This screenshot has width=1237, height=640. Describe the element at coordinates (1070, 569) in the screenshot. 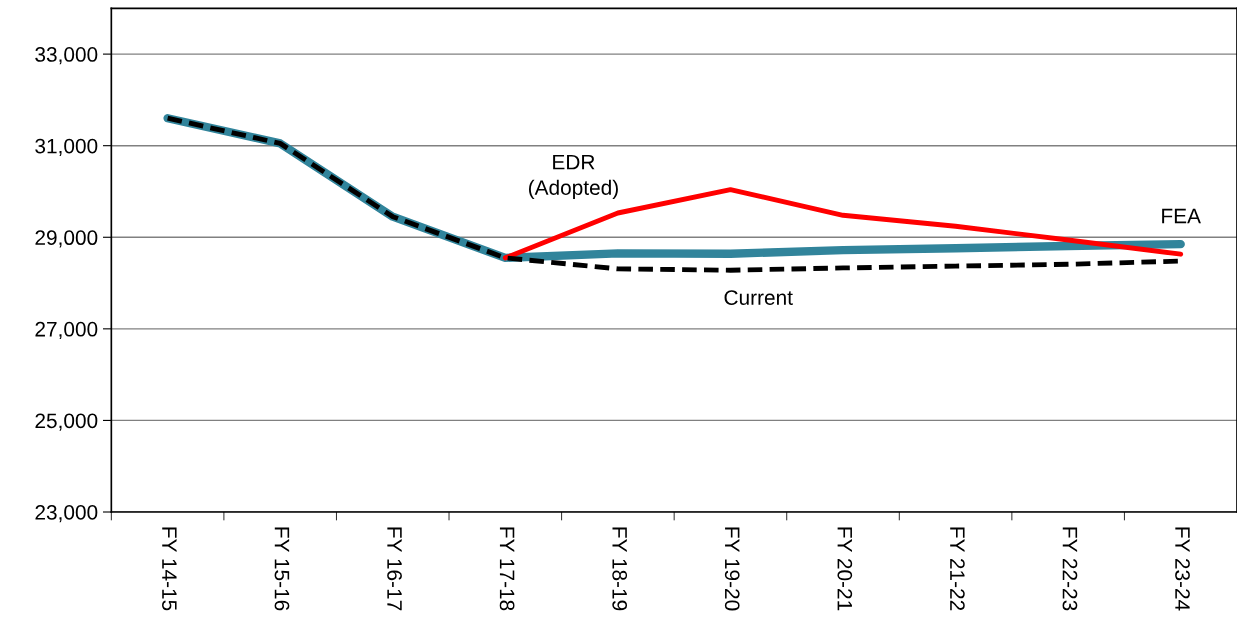

I see `x-tick-label: FY 22-23` at that location.